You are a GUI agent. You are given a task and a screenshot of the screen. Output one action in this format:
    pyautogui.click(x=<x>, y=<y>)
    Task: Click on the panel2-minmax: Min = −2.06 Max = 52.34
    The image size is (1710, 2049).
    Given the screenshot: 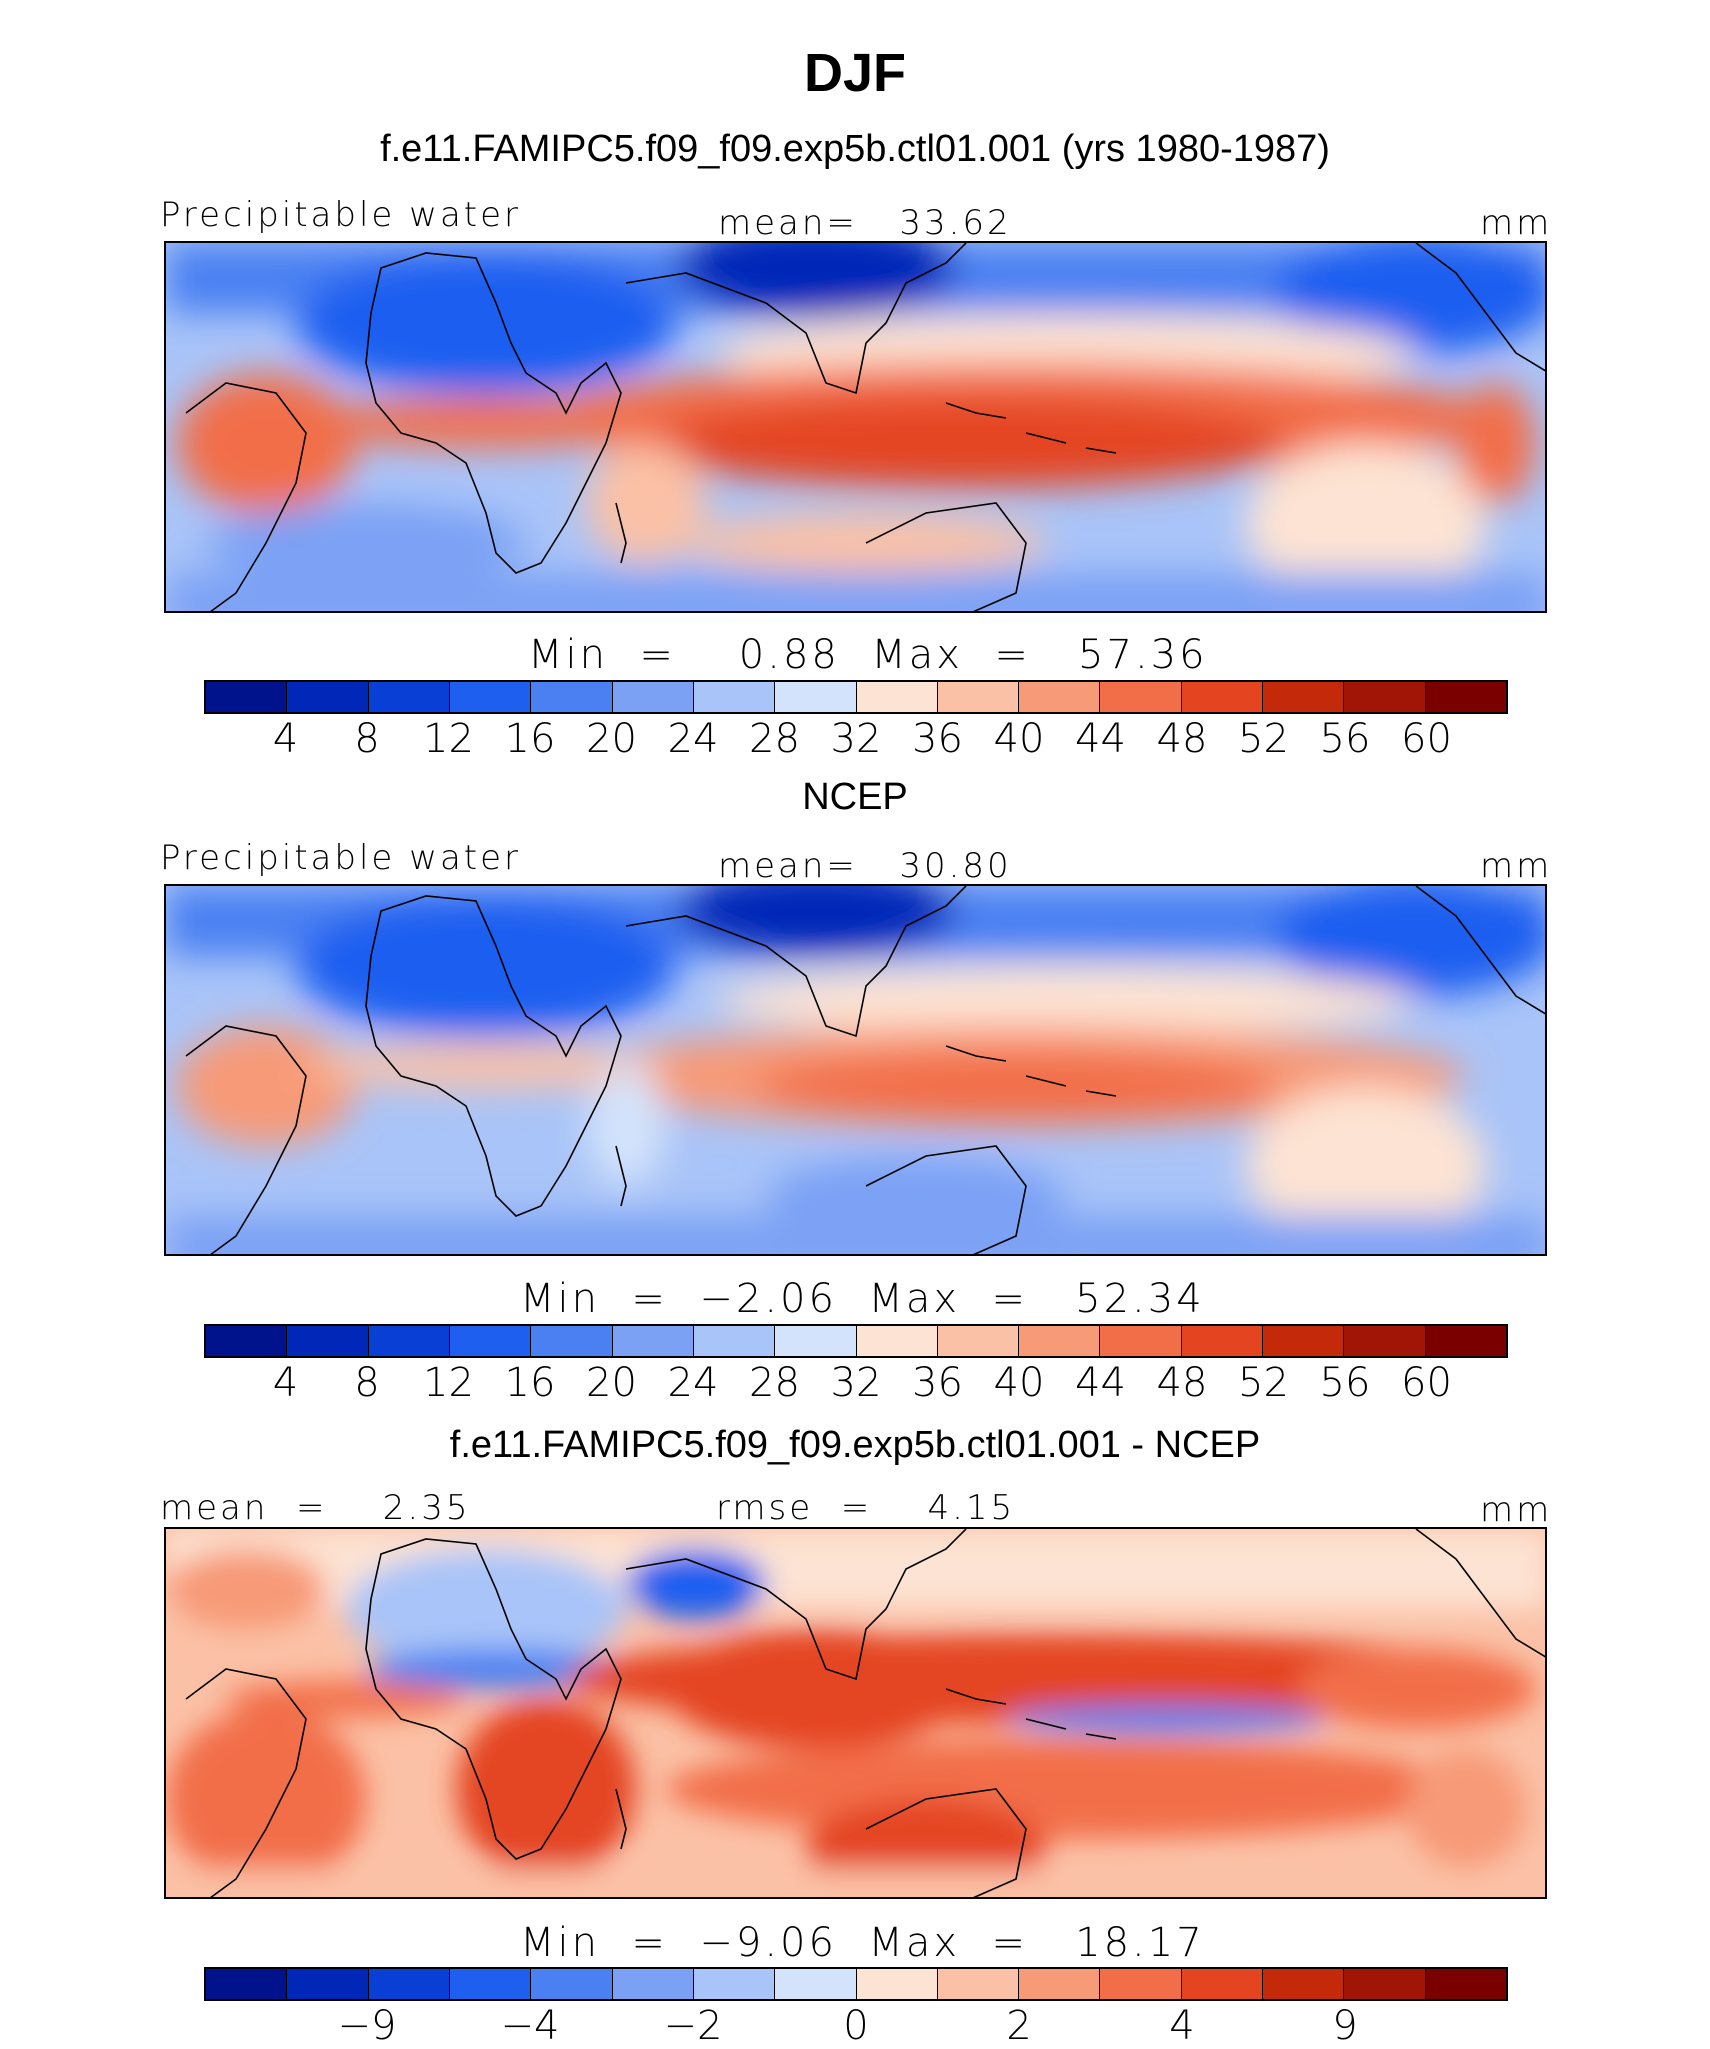 What is the action you would take?
    pyautogui.click(x=862, y=1299)
    